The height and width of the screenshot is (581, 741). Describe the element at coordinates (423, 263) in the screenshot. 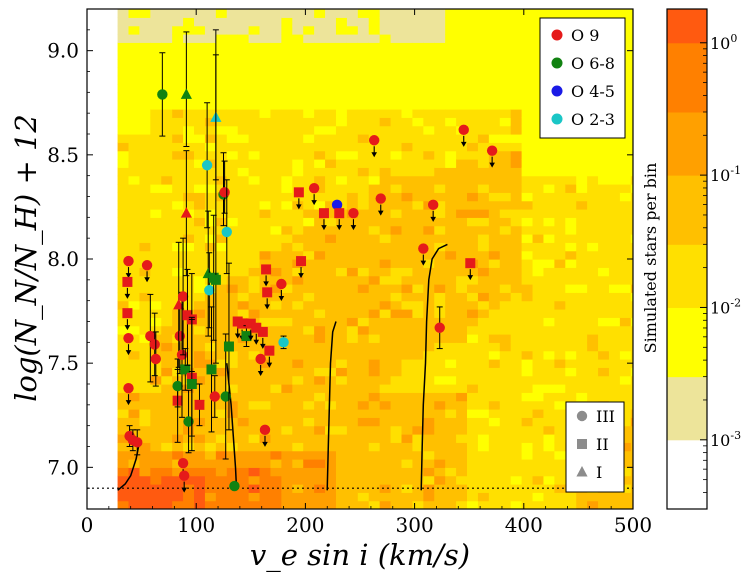

I see `upper-limit-arrowhead` at that location.